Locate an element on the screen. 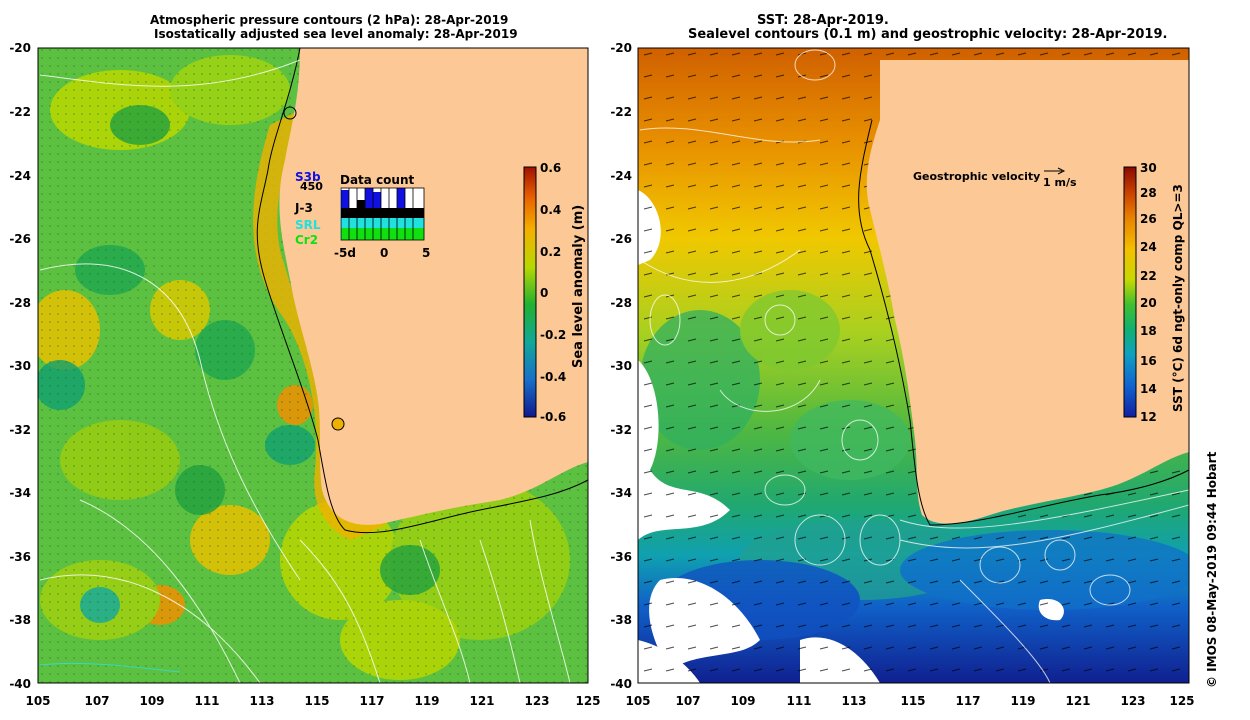 The width and height of the screenshot is (1250, 720). data-count-histogram is located at coordinates (382, 214).